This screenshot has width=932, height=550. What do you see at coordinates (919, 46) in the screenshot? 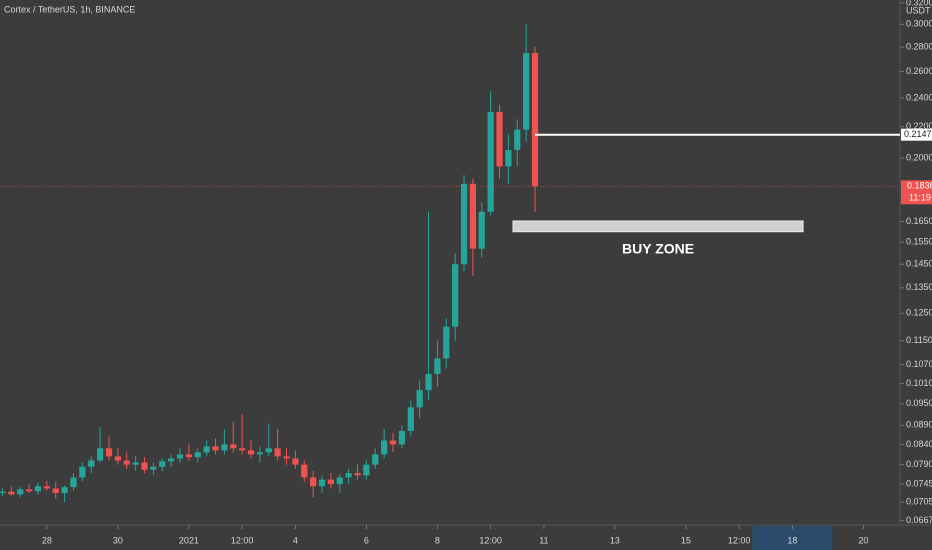
I see `y-tick-label: 0.2800` at bounding box center [919, 46].